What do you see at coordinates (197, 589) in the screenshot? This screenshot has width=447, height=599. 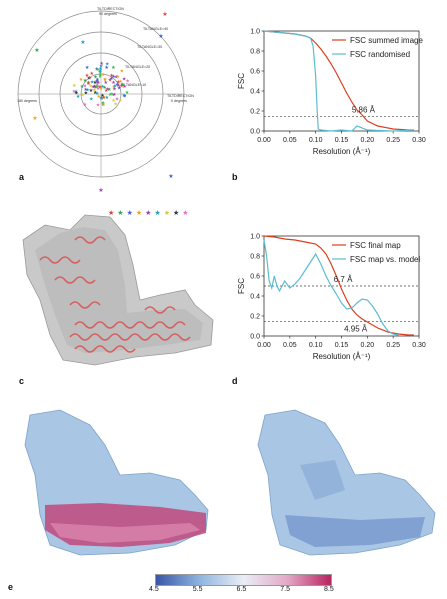 I see `colorbar-tick-label: 5.5` at bounding box center [197, 589].